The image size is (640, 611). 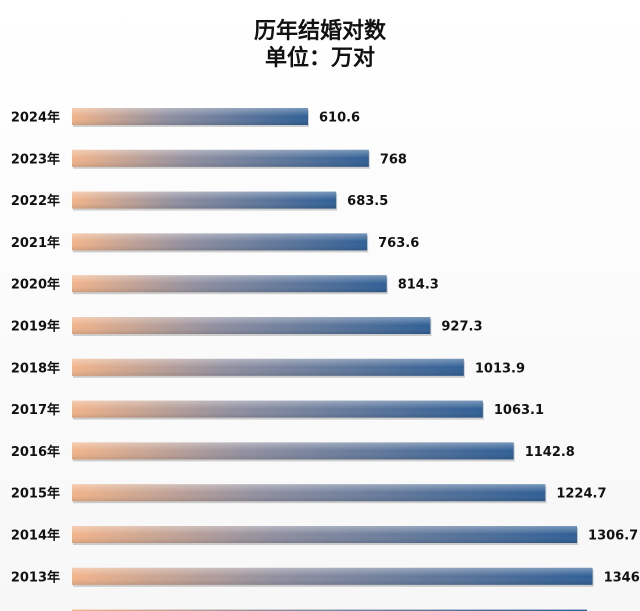 What do you see at coordinates (581, 494) in the screenshot?
I see `data-label: 1224.7` at bounding box center [581, 494].